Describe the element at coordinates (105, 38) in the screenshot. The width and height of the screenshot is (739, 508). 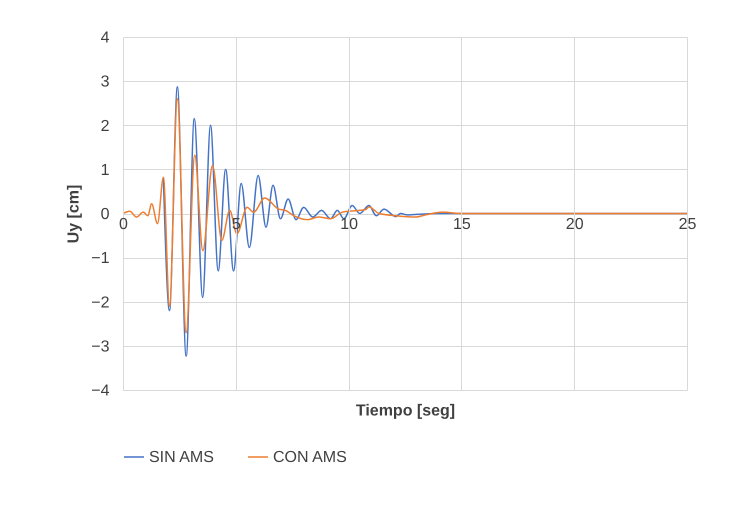
I see `y-tick-label: 4` at that location.